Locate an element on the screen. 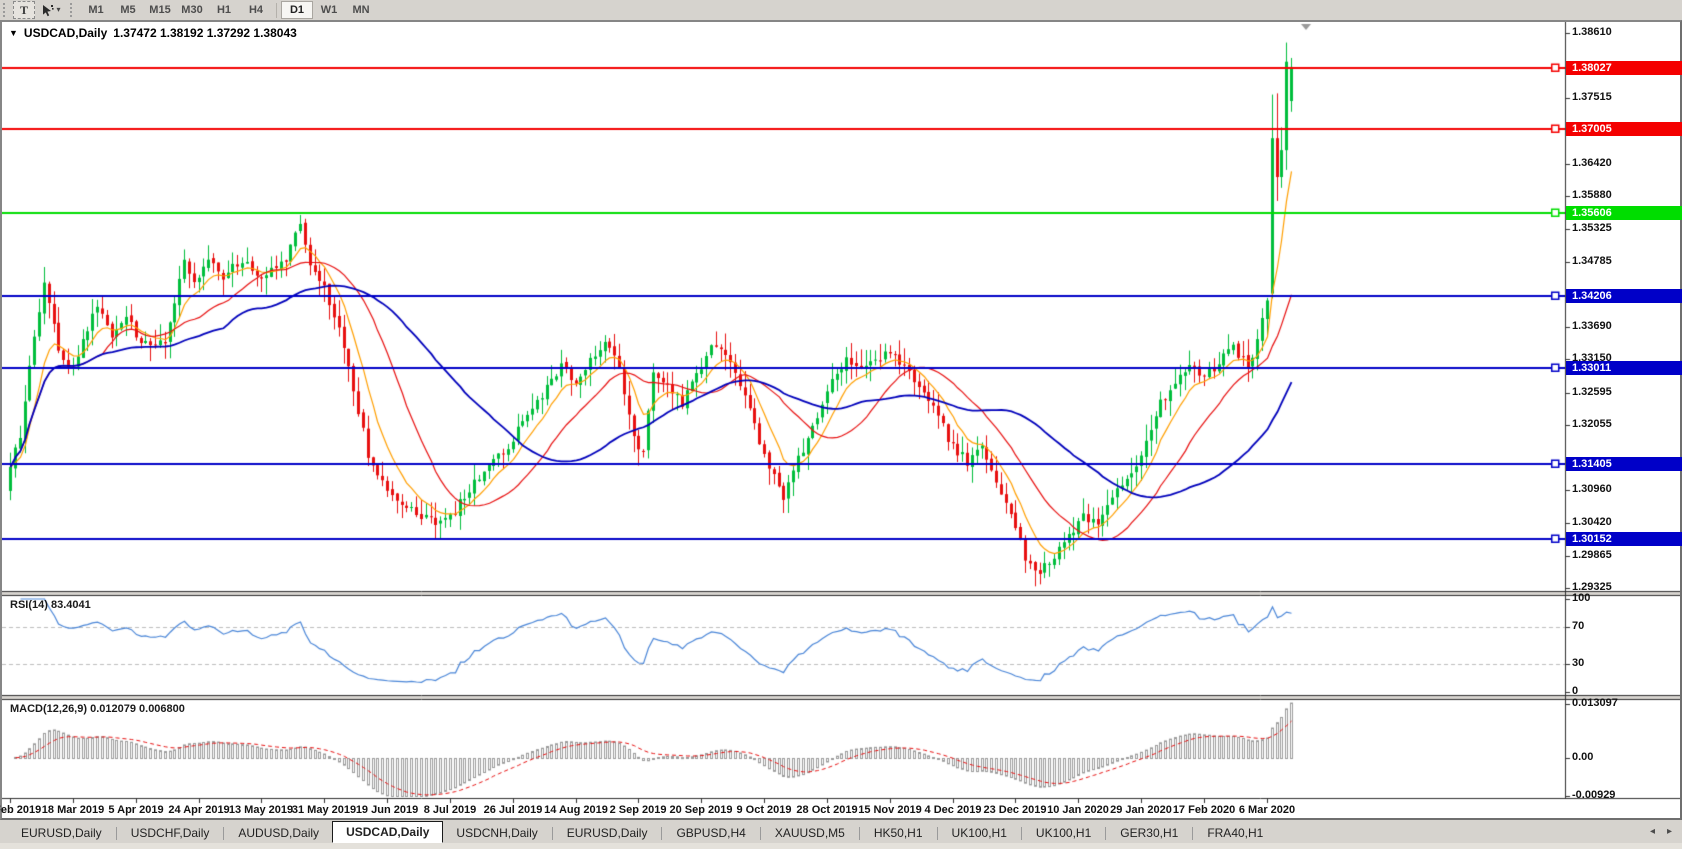  tab-usdcnh-daily: USDCNH,Daily is located at coordinates (497, 833).